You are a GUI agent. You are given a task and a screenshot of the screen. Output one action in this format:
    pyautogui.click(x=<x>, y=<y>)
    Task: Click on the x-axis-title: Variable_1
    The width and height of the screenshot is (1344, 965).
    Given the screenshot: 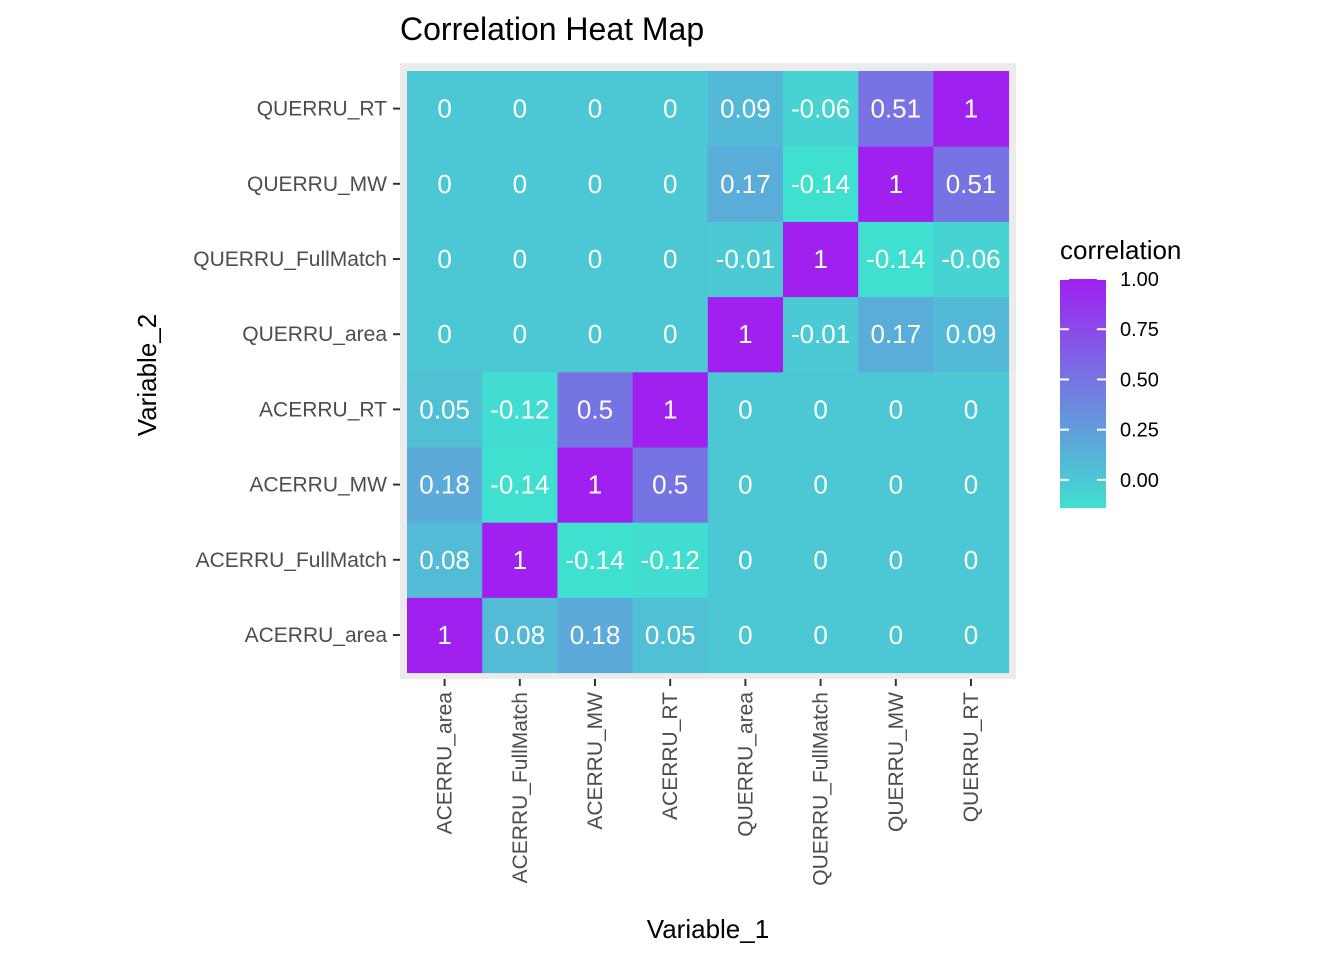 What is the action you would take?
    pyautogui.click(x=708, y=929)
    